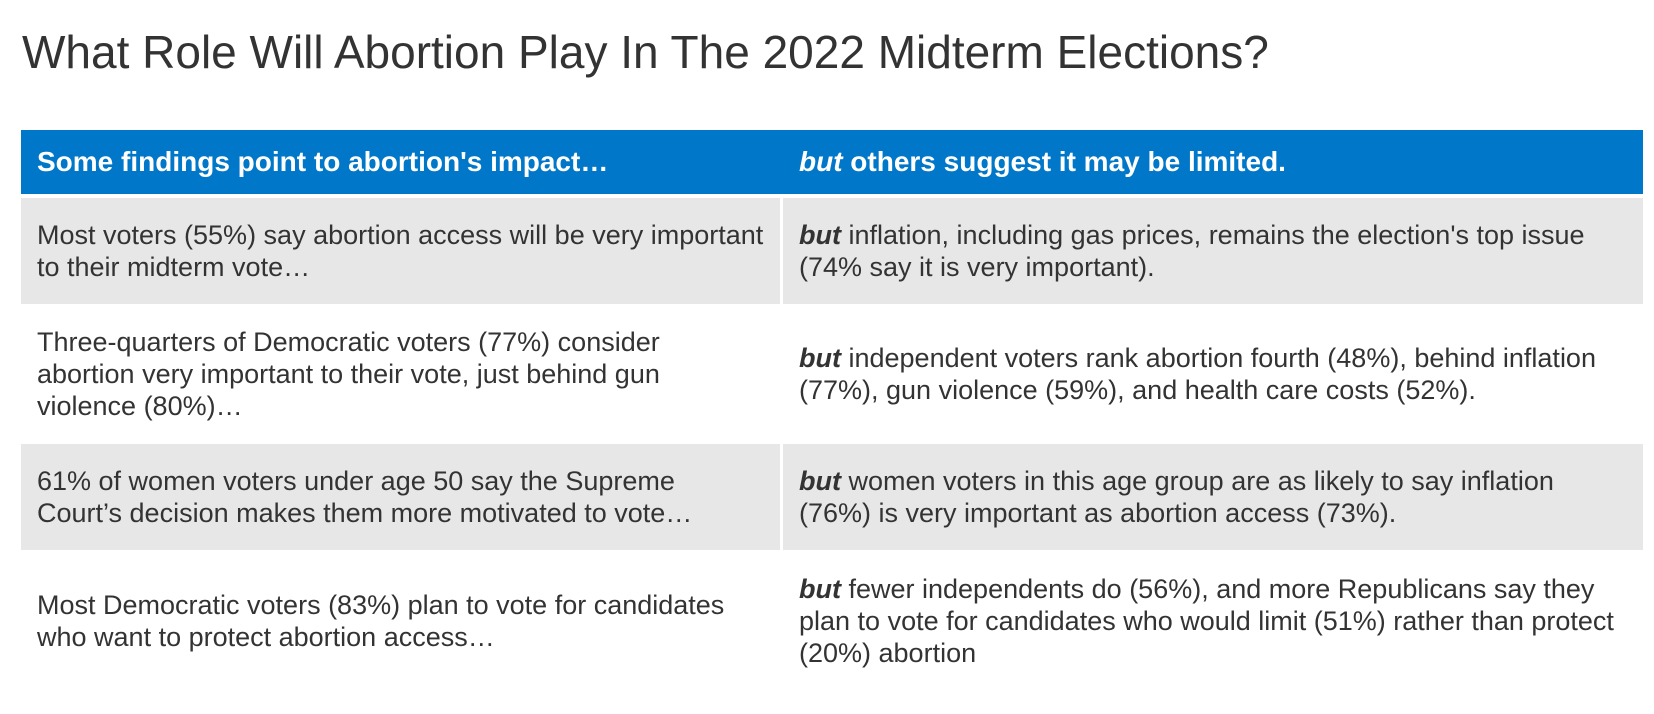 This screenshot has width=1654, height=714. I want to click on header-right-emphasis: but, so click(821, 161).